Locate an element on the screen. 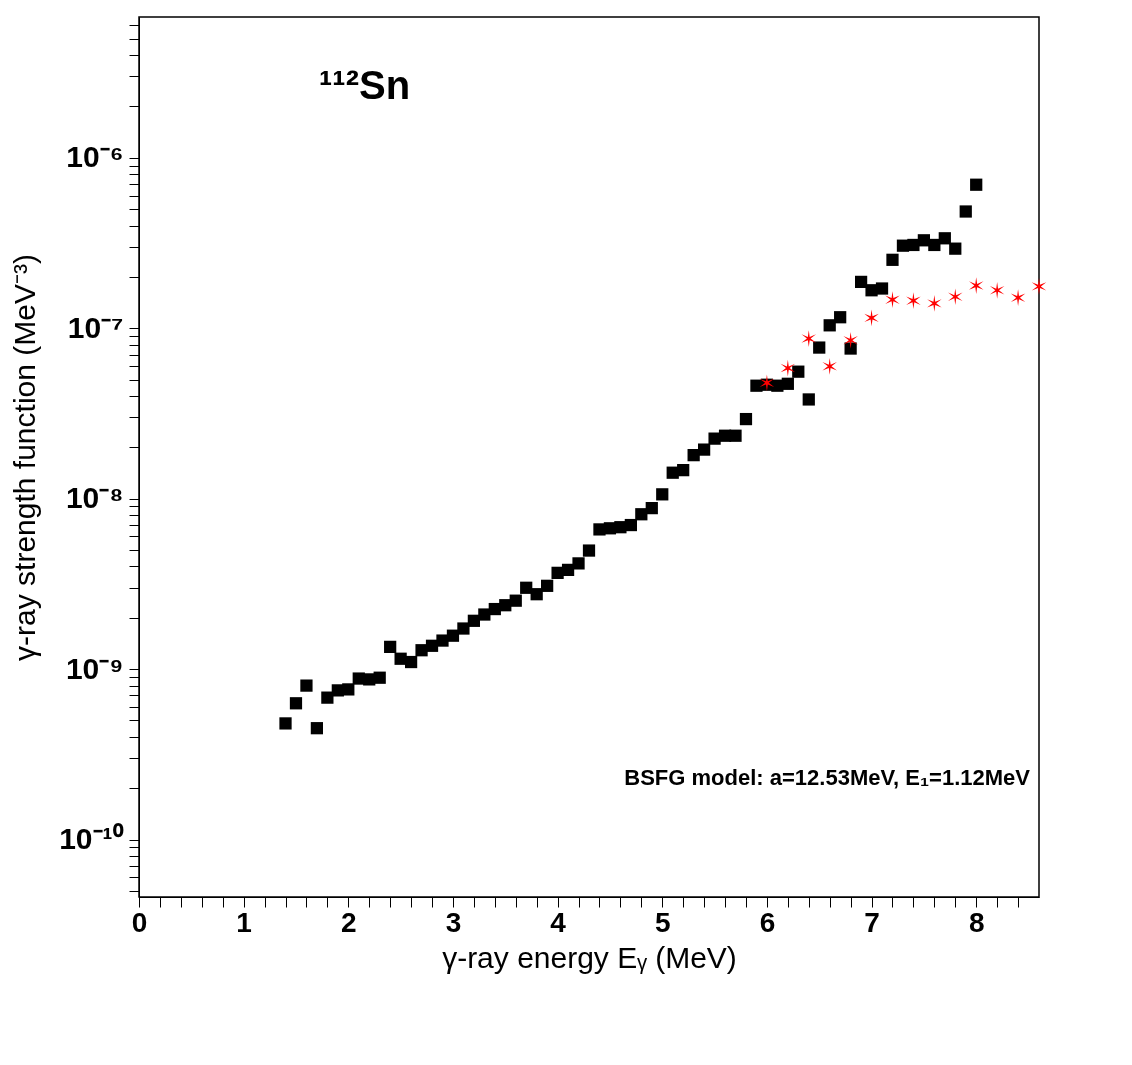  y-axis-title: γ-ray strength function (MeV⁻³) is located at coordinates (25, 457).